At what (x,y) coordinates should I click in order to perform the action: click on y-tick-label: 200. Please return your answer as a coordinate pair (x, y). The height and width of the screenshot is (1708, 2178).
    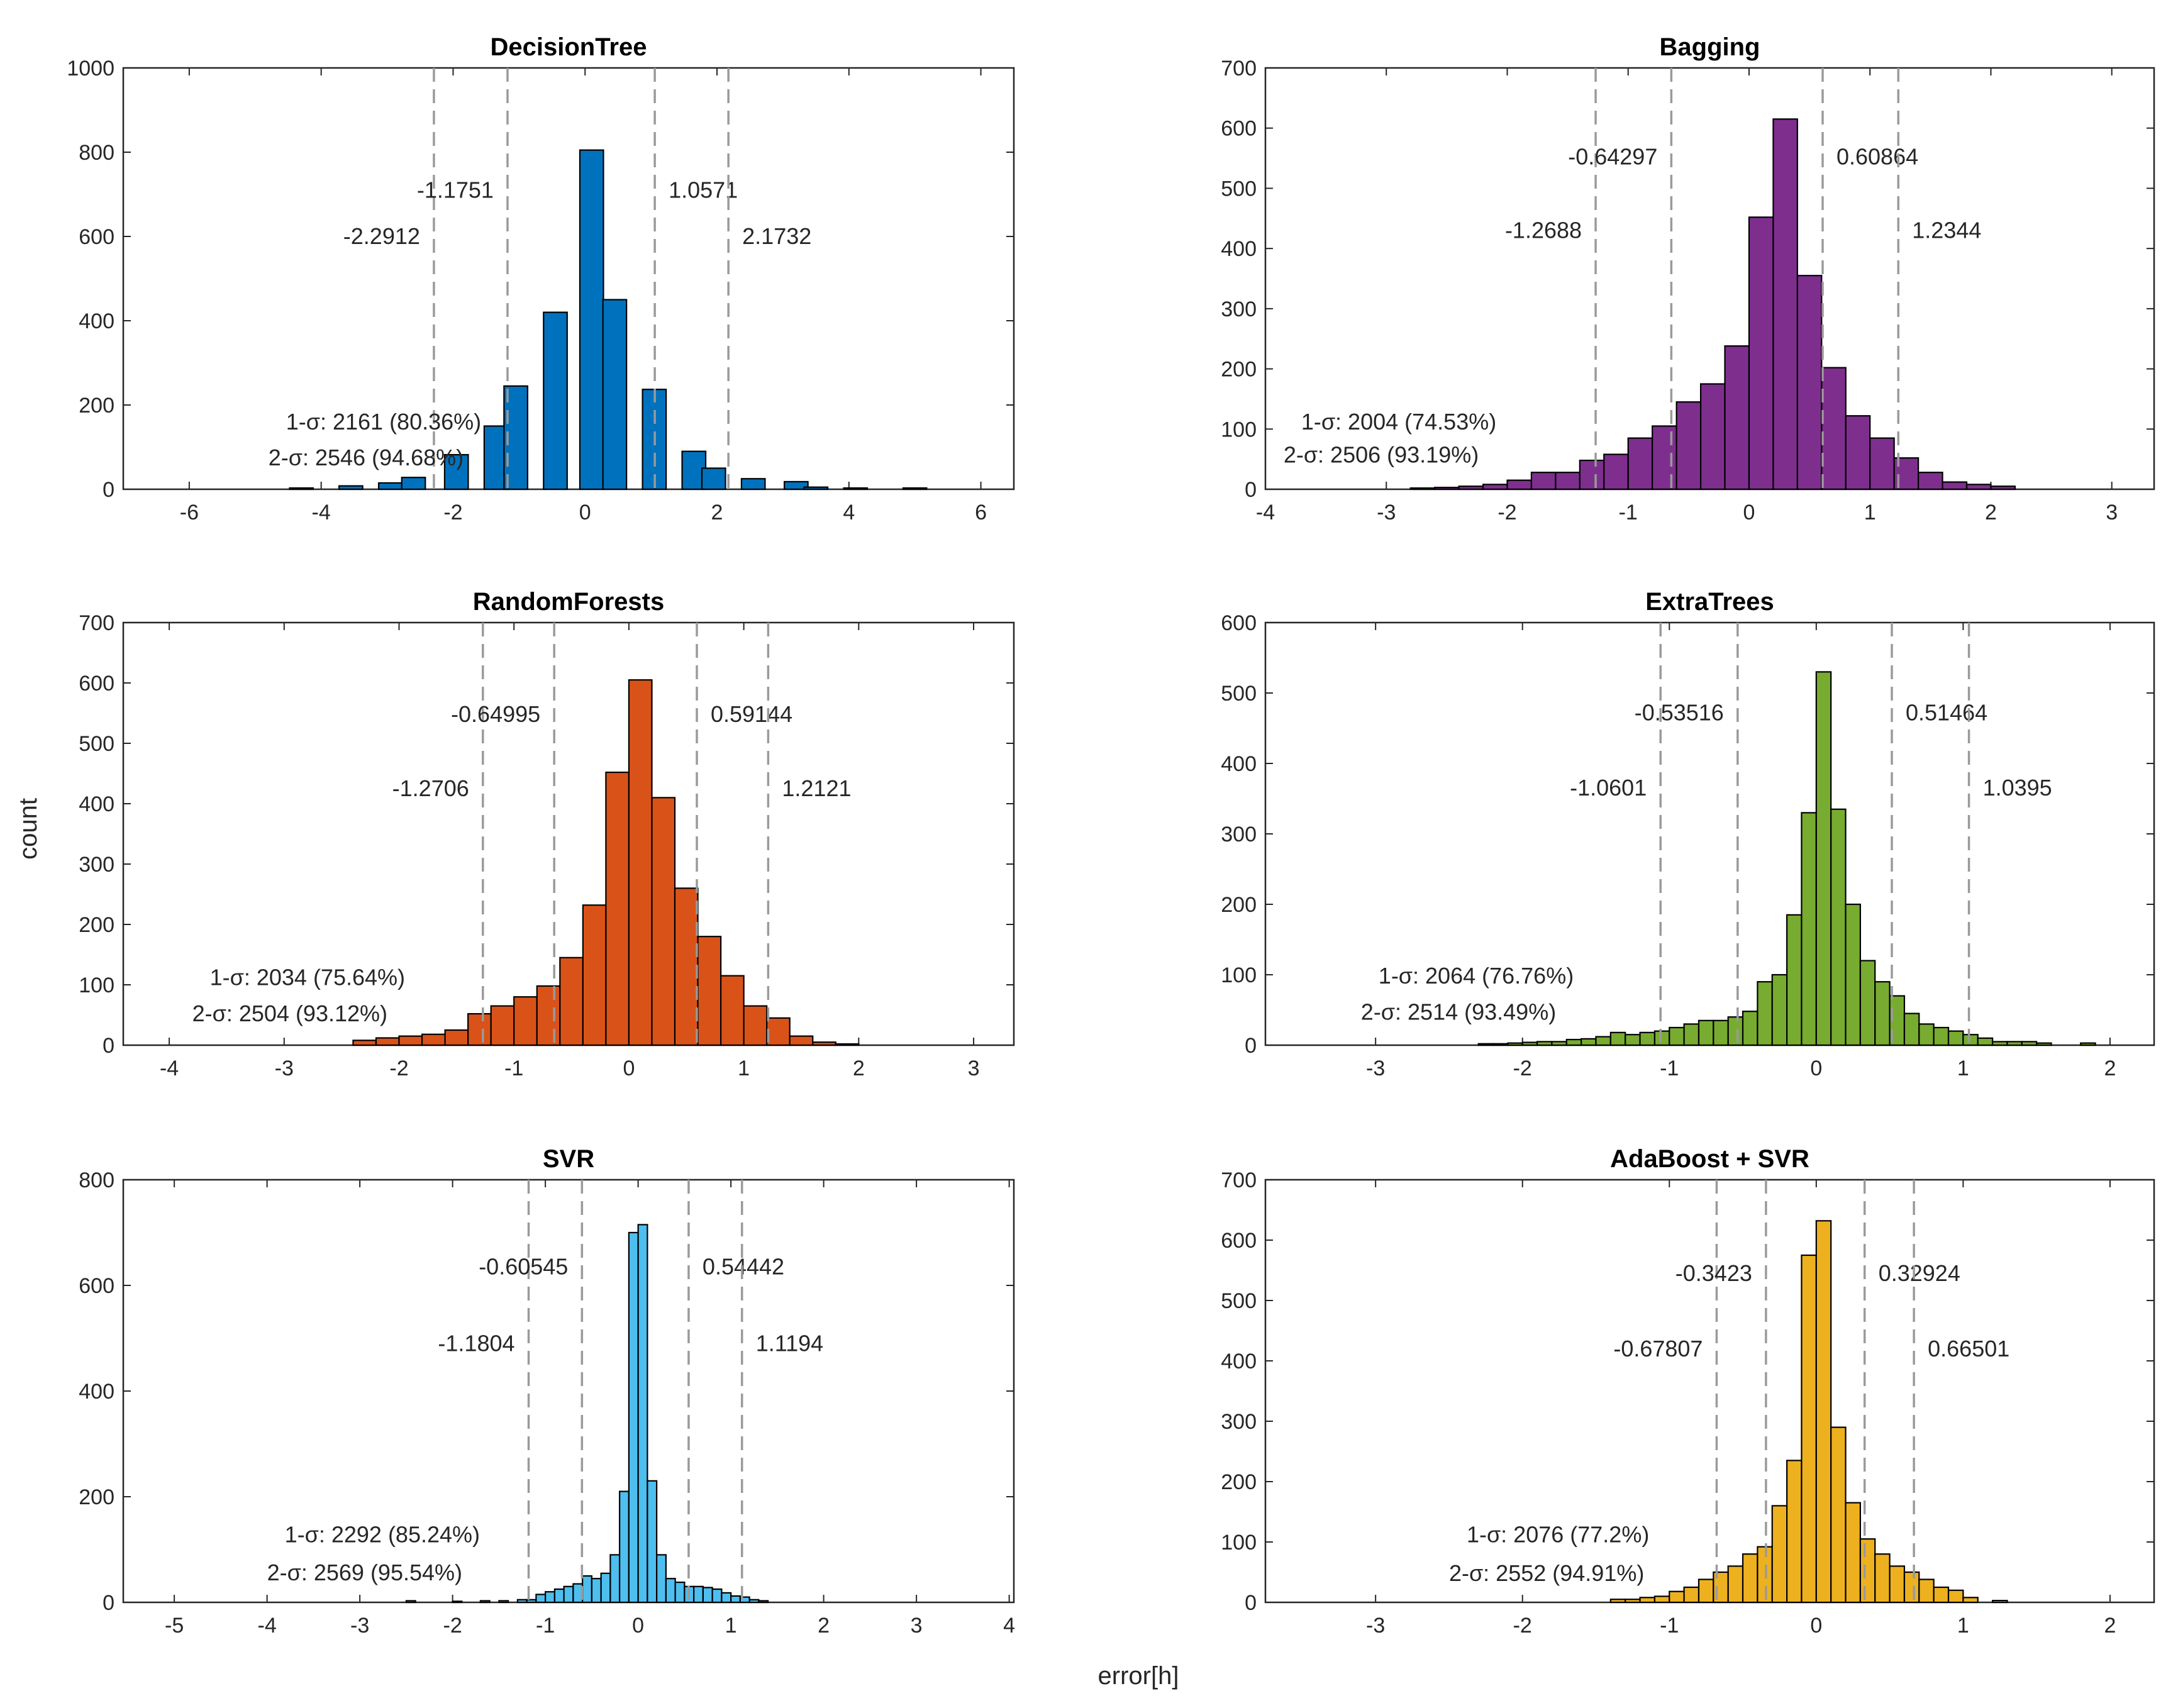
    Looking at the image, I should click on (96, 1497).